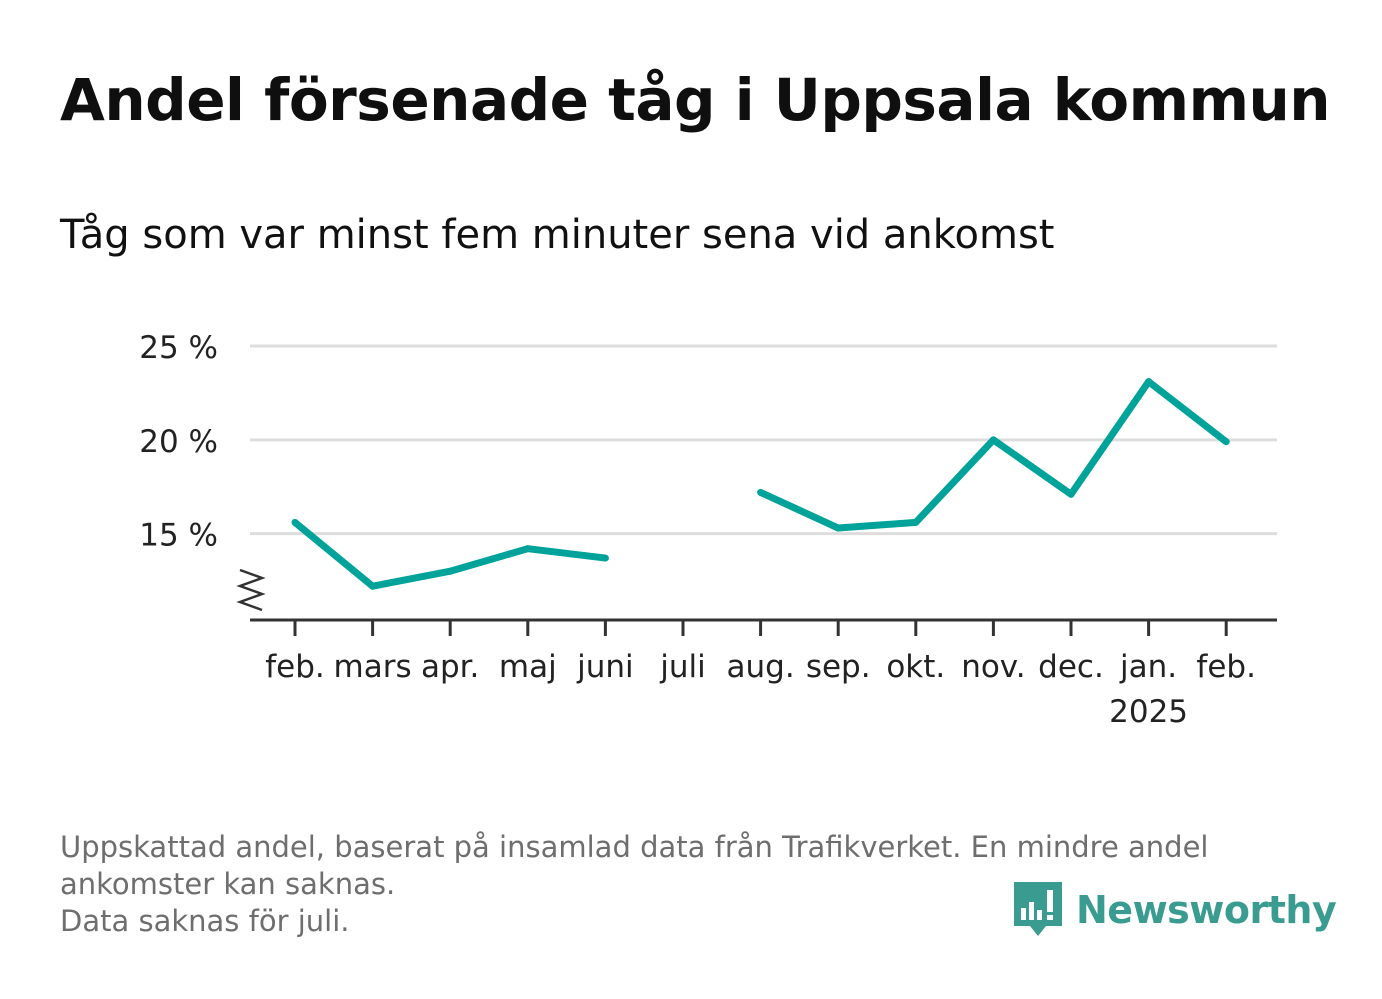  Describe the element at coordinates (178, 348) in the screenshot. I see `y-tick-label: 25 %` at that location.